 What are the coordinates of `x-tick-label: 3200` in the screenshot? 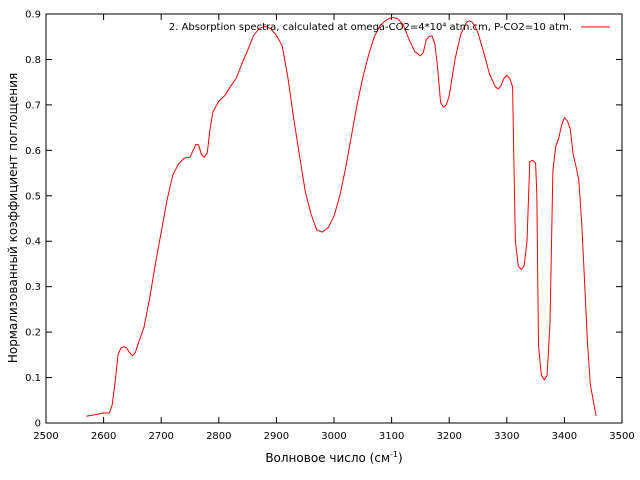 It's located at (448, 436).